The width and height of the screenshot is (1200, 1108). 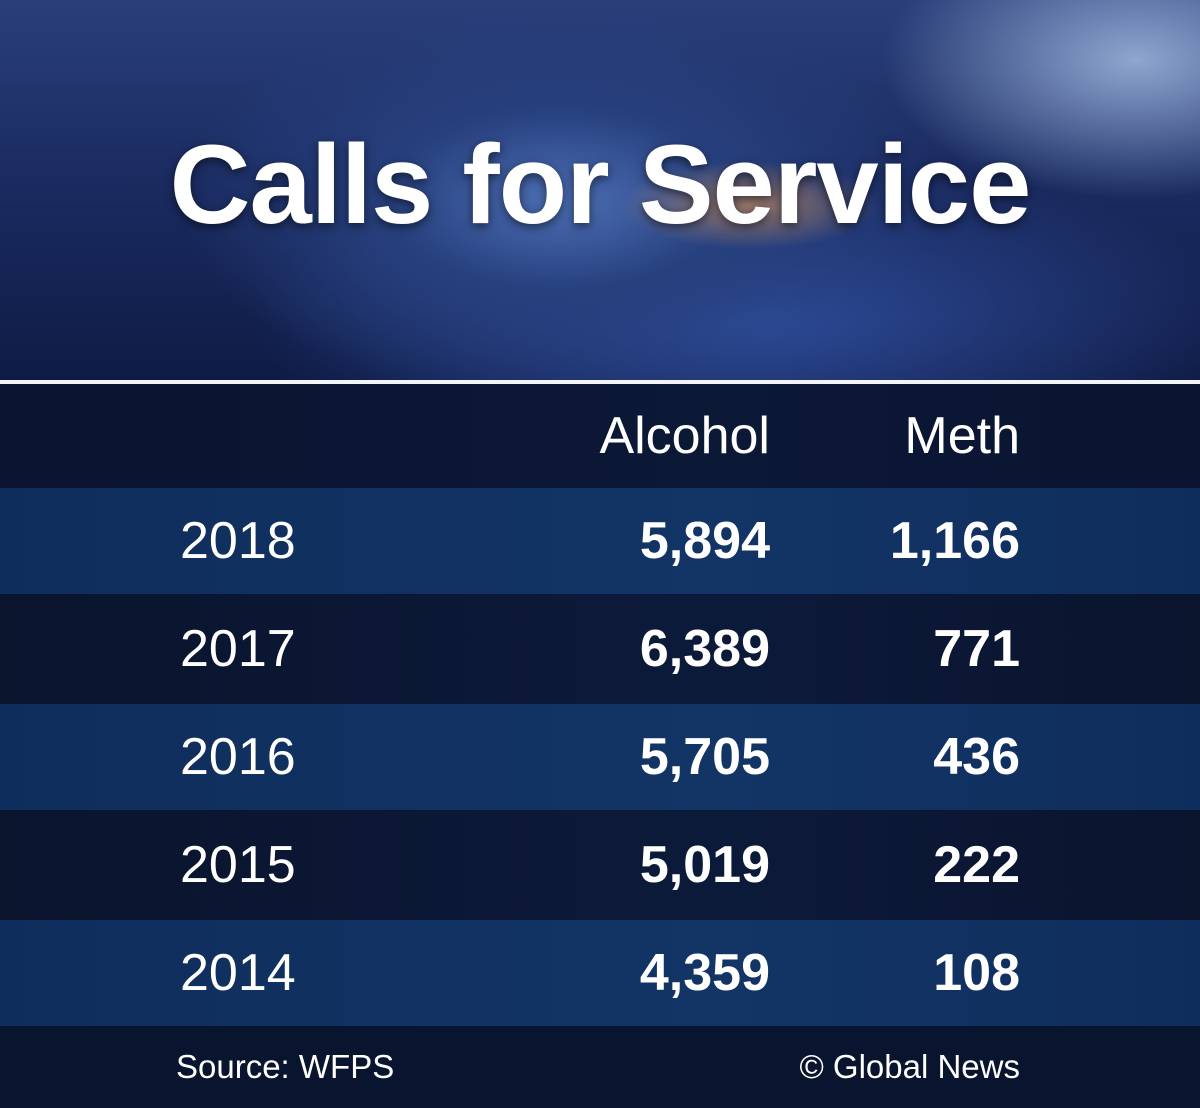 What do you see at coordinates (238, 865) in the screenshot?
I see `row-year: 2015` at bounding box center [238, 865].